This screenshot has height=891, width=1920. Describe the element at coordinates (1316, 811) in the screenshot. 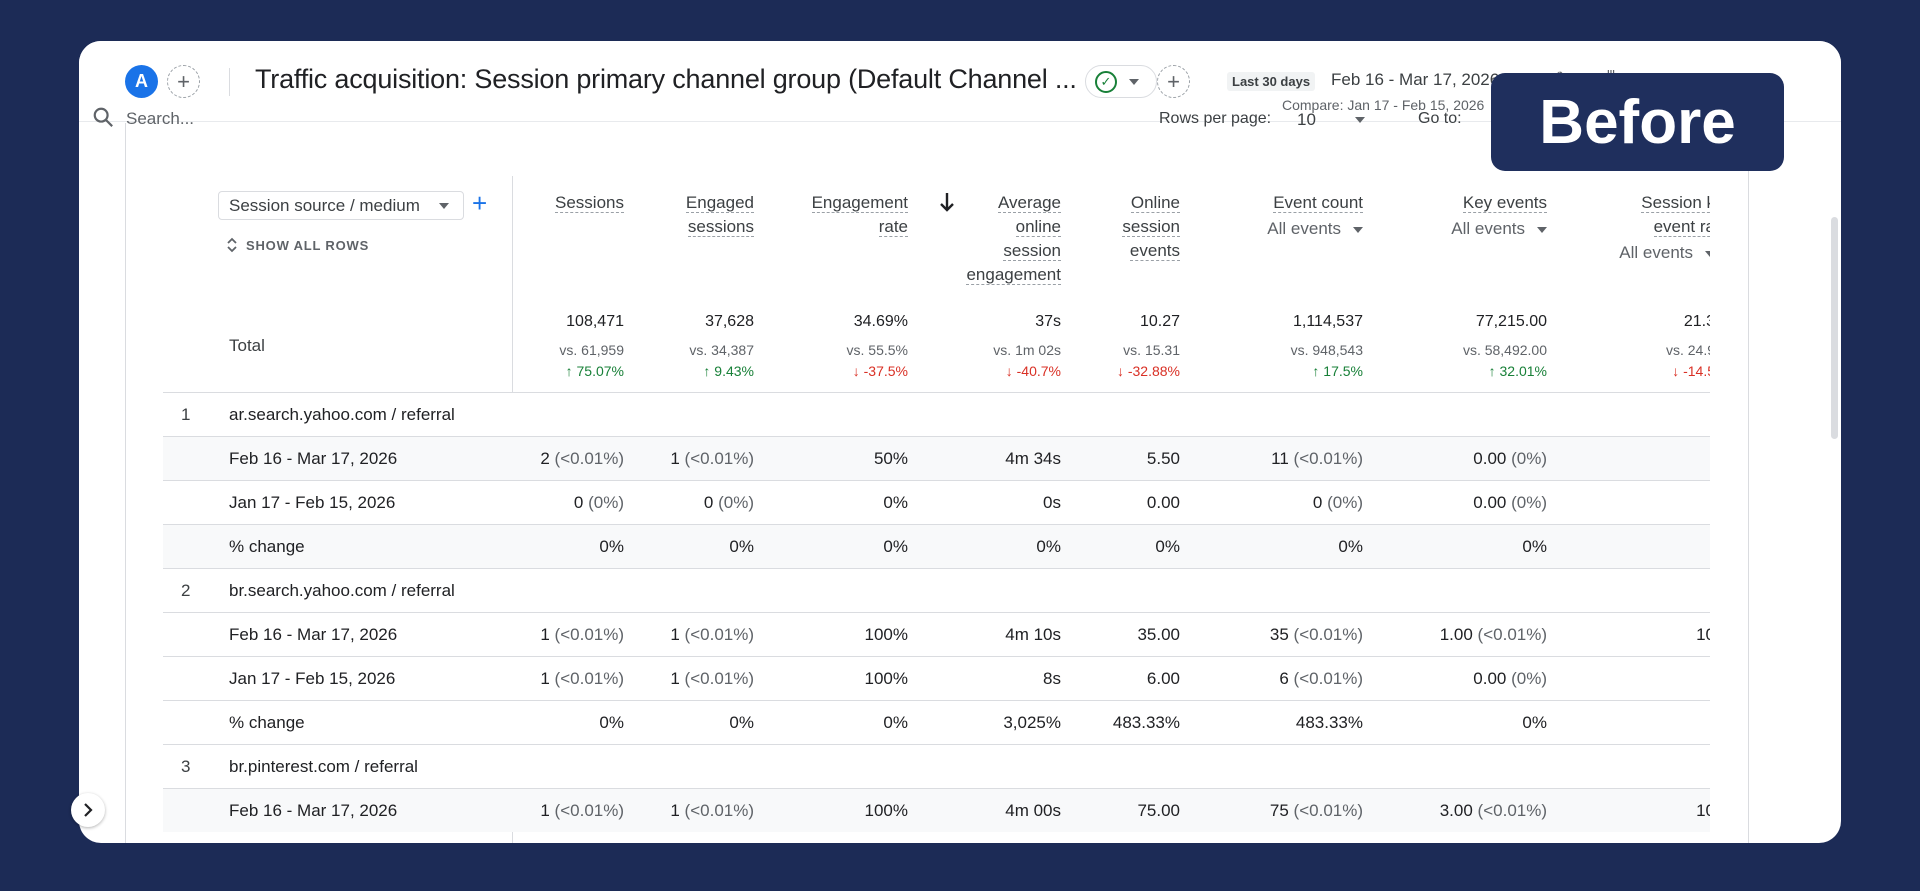

I see `table-cell: 75 (<0.01%)` at that location.